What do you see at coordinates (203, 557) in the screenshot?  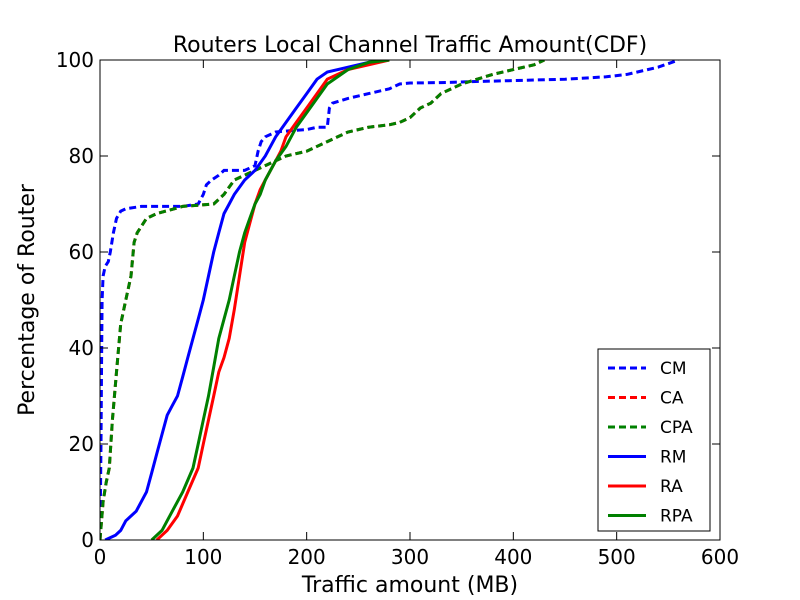 I see `x-tick-label: 100` at bounding box center [203, 557].